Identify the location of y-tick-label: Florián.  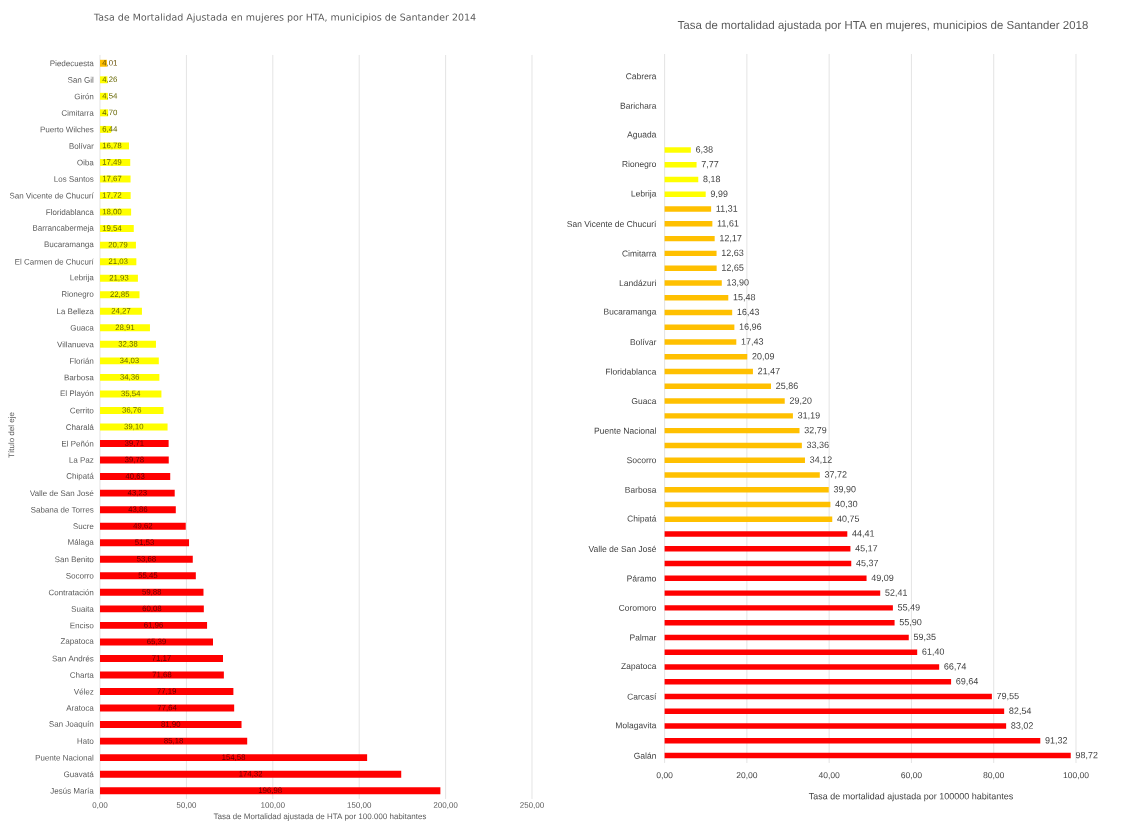
(82, 360).